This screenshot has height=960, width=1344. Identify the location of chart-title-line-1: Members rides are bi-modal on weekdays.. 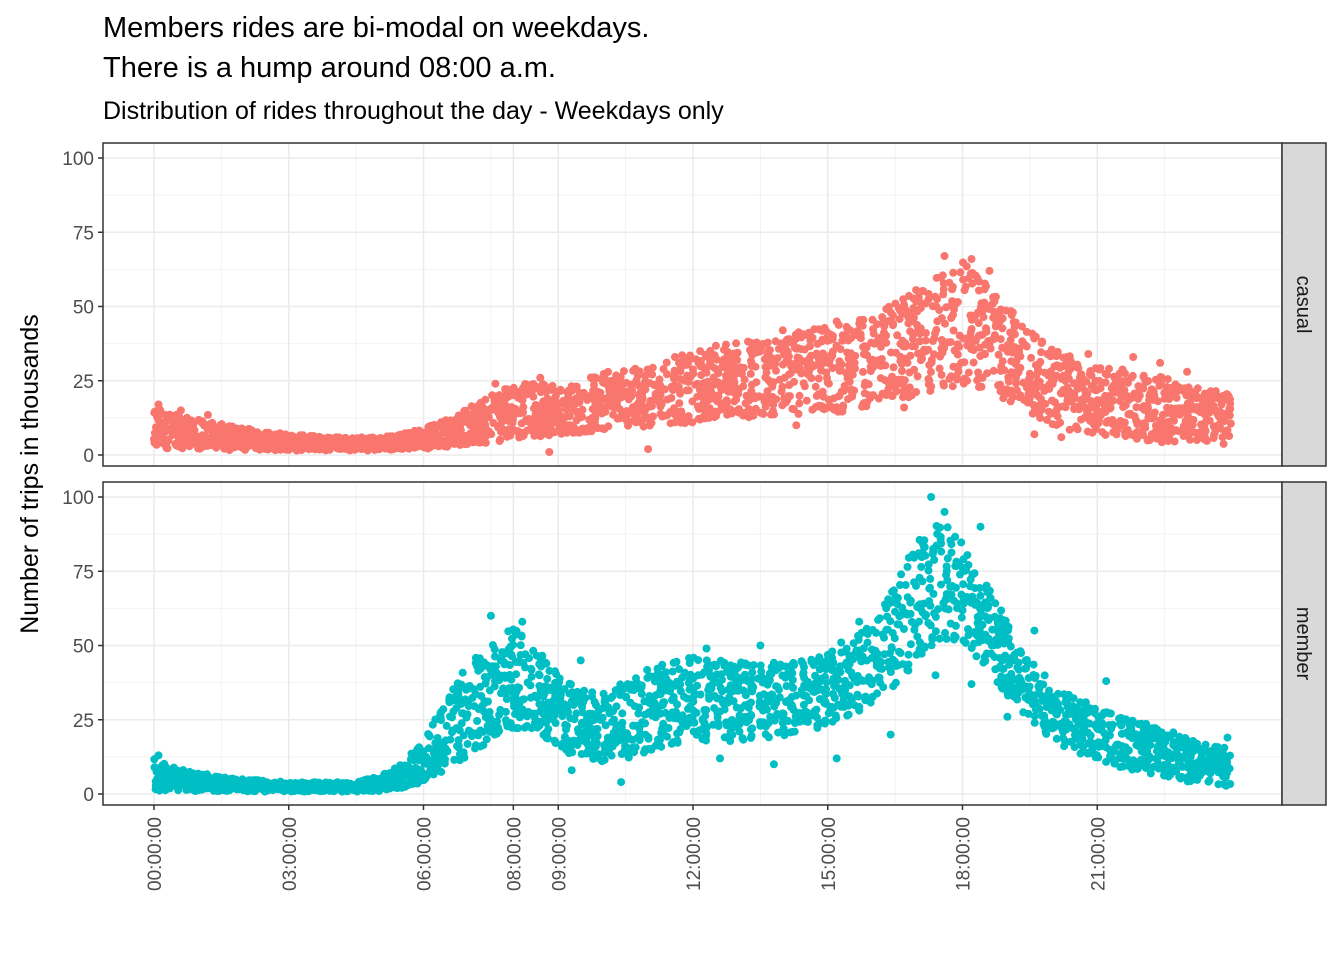
(376, 28).